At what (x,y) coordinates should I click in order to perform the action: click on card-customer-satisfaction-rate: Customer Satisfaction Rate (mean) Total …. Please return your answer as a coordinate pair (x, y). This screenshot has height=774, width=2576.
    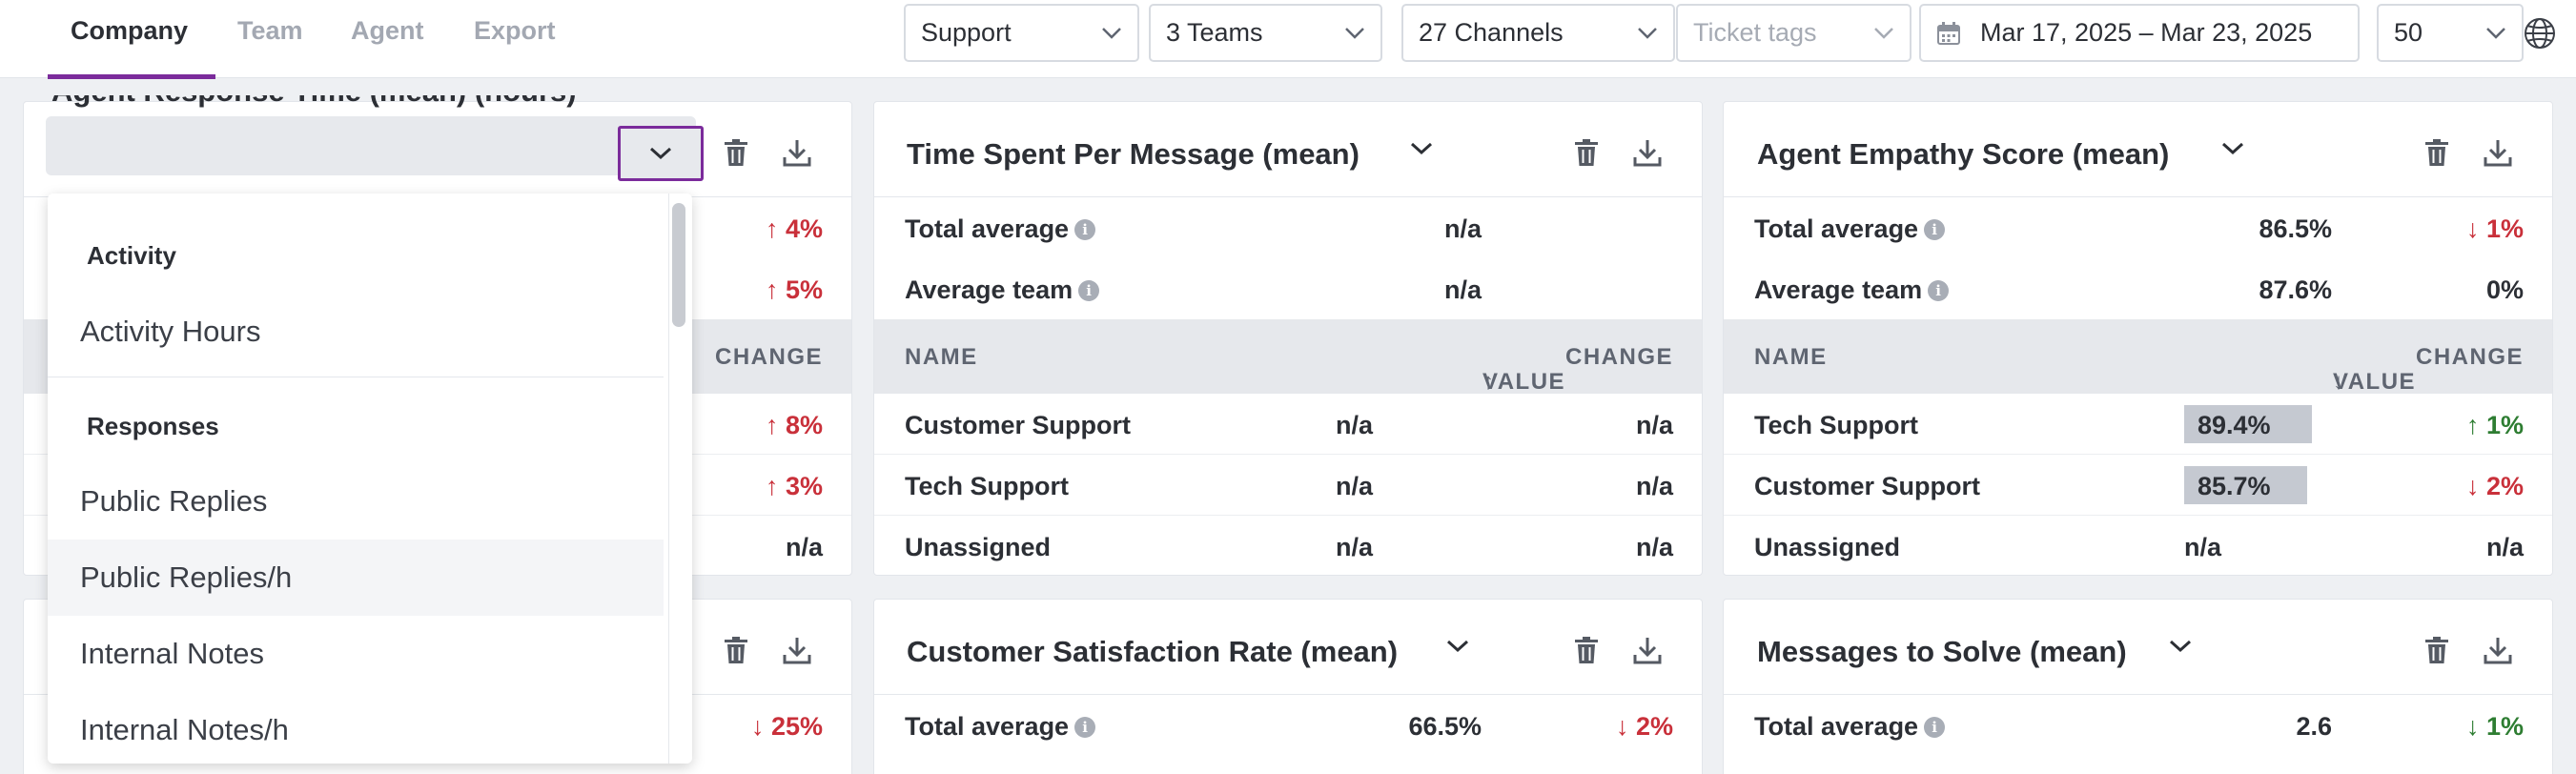
    Looking at the image, I should click on (1288, 686).